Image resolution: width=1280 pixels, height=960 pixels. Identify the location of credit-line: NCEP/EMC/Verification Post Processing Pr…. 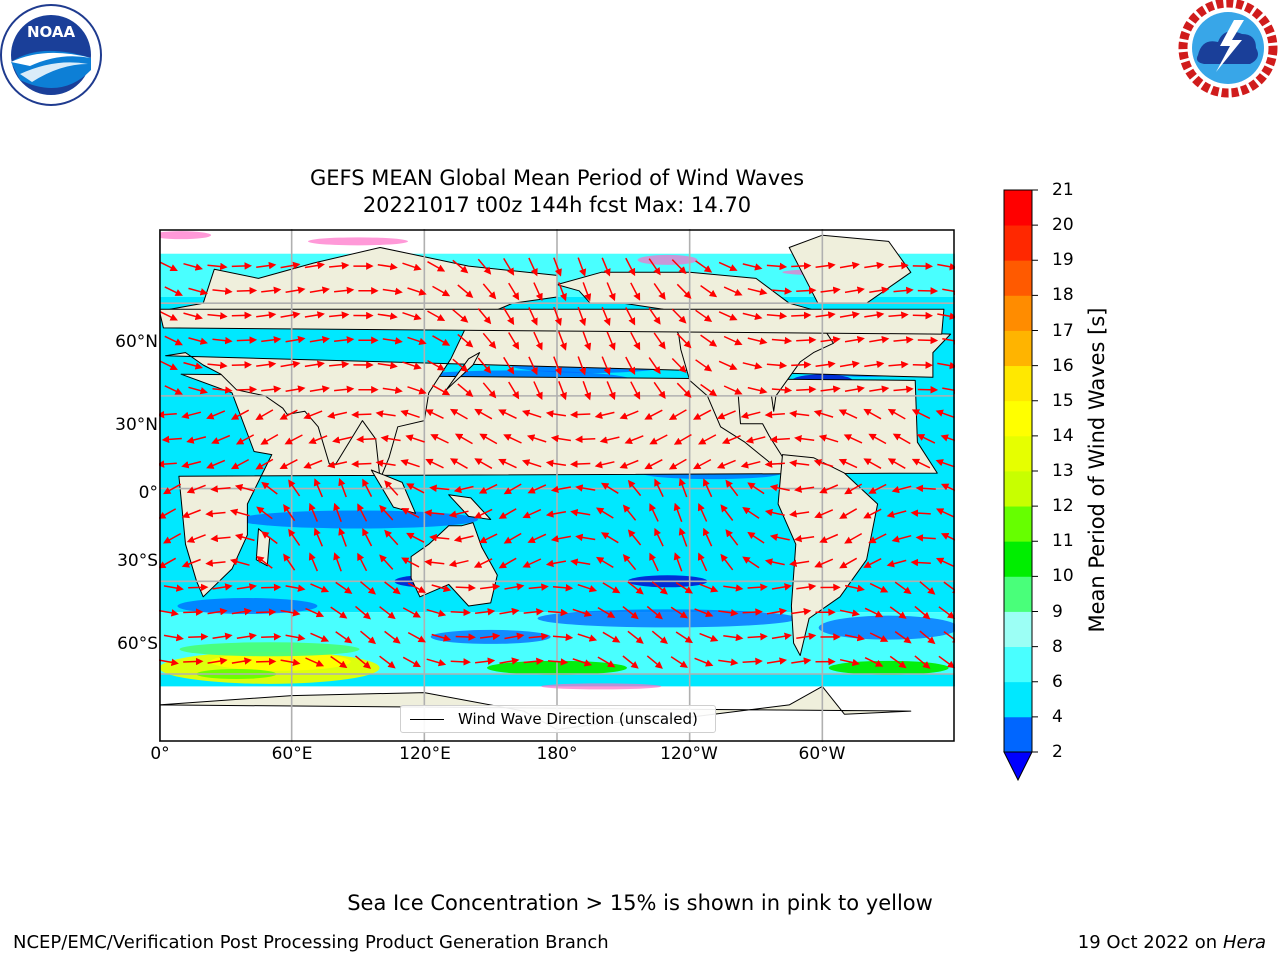
(311, 942).